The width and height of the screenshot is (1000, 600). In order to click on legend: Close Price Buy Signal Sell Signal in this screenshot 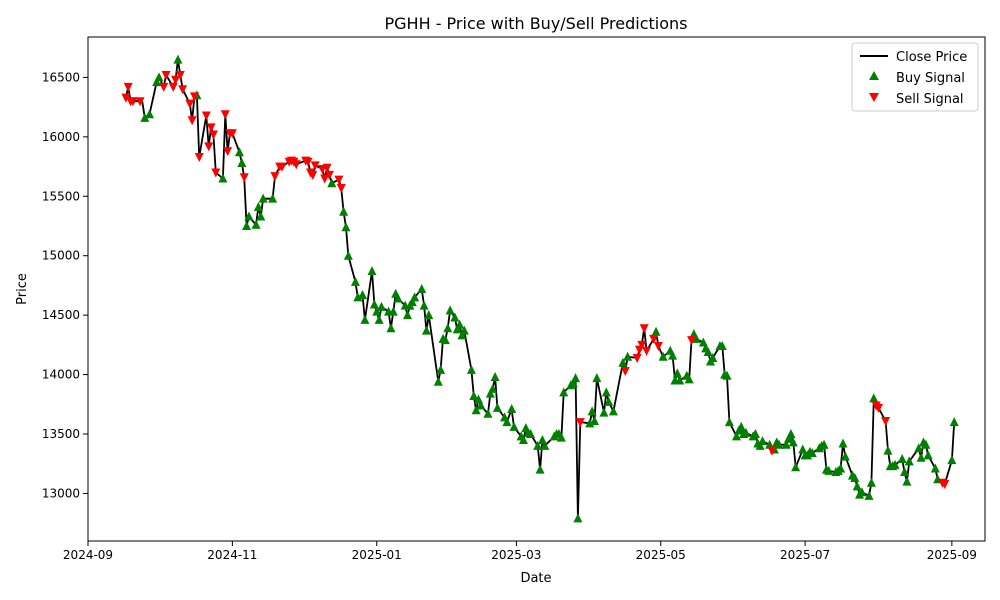, I will do `click(915, 77)`.